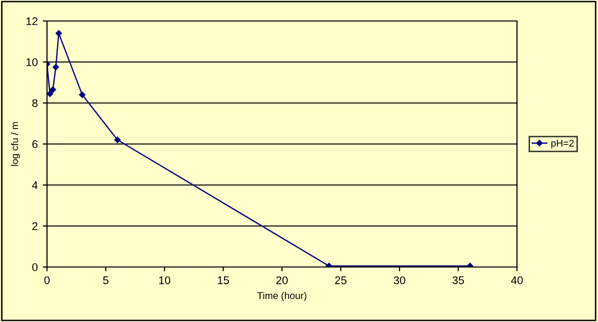  Describe the element at coordinates (32, 62) in the screenshot. I see `y-tick-label: 10` at that location.